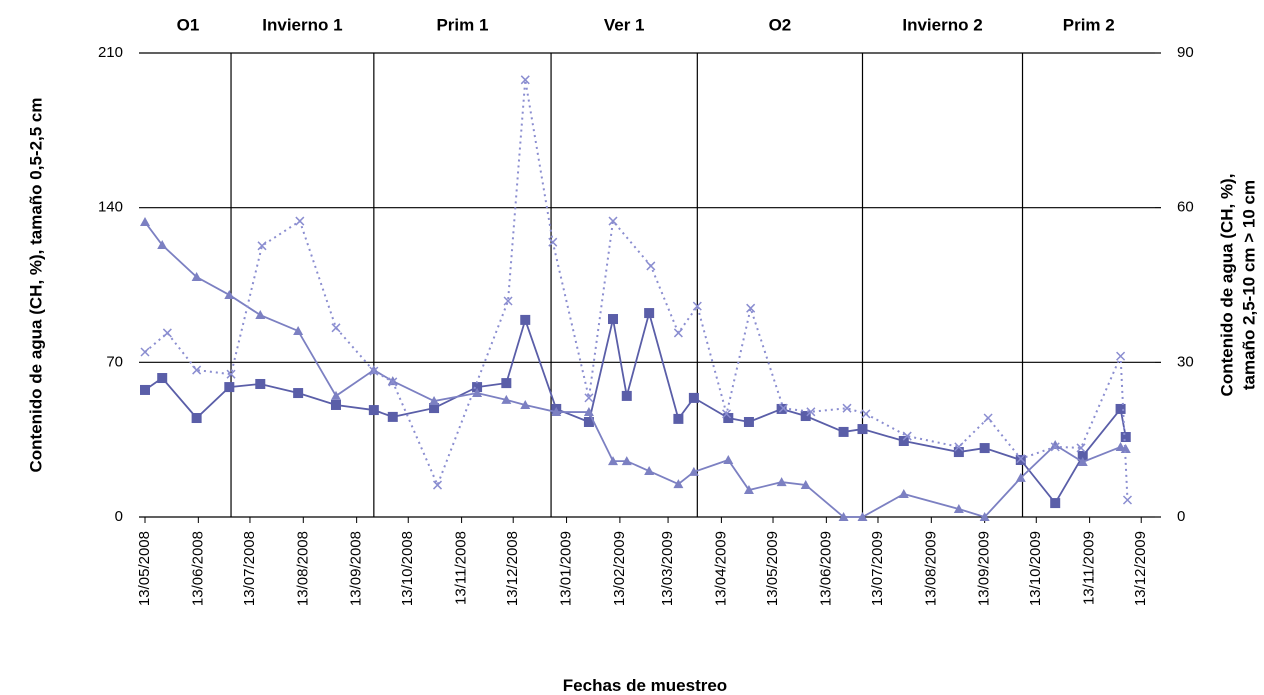 The height and width of the screenshot is (695, 1264). I want to click on x-tick-label: 13/09/2009, so click(984, 568).